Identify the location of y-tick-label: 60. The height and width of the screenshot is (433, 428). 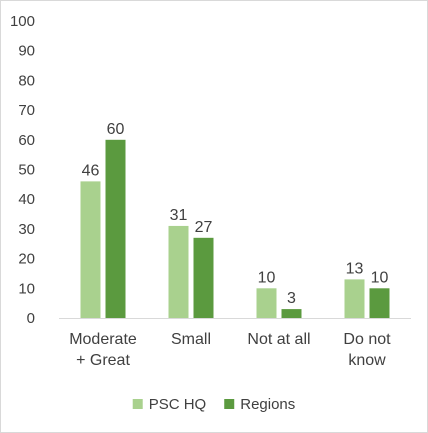
(26, 140).